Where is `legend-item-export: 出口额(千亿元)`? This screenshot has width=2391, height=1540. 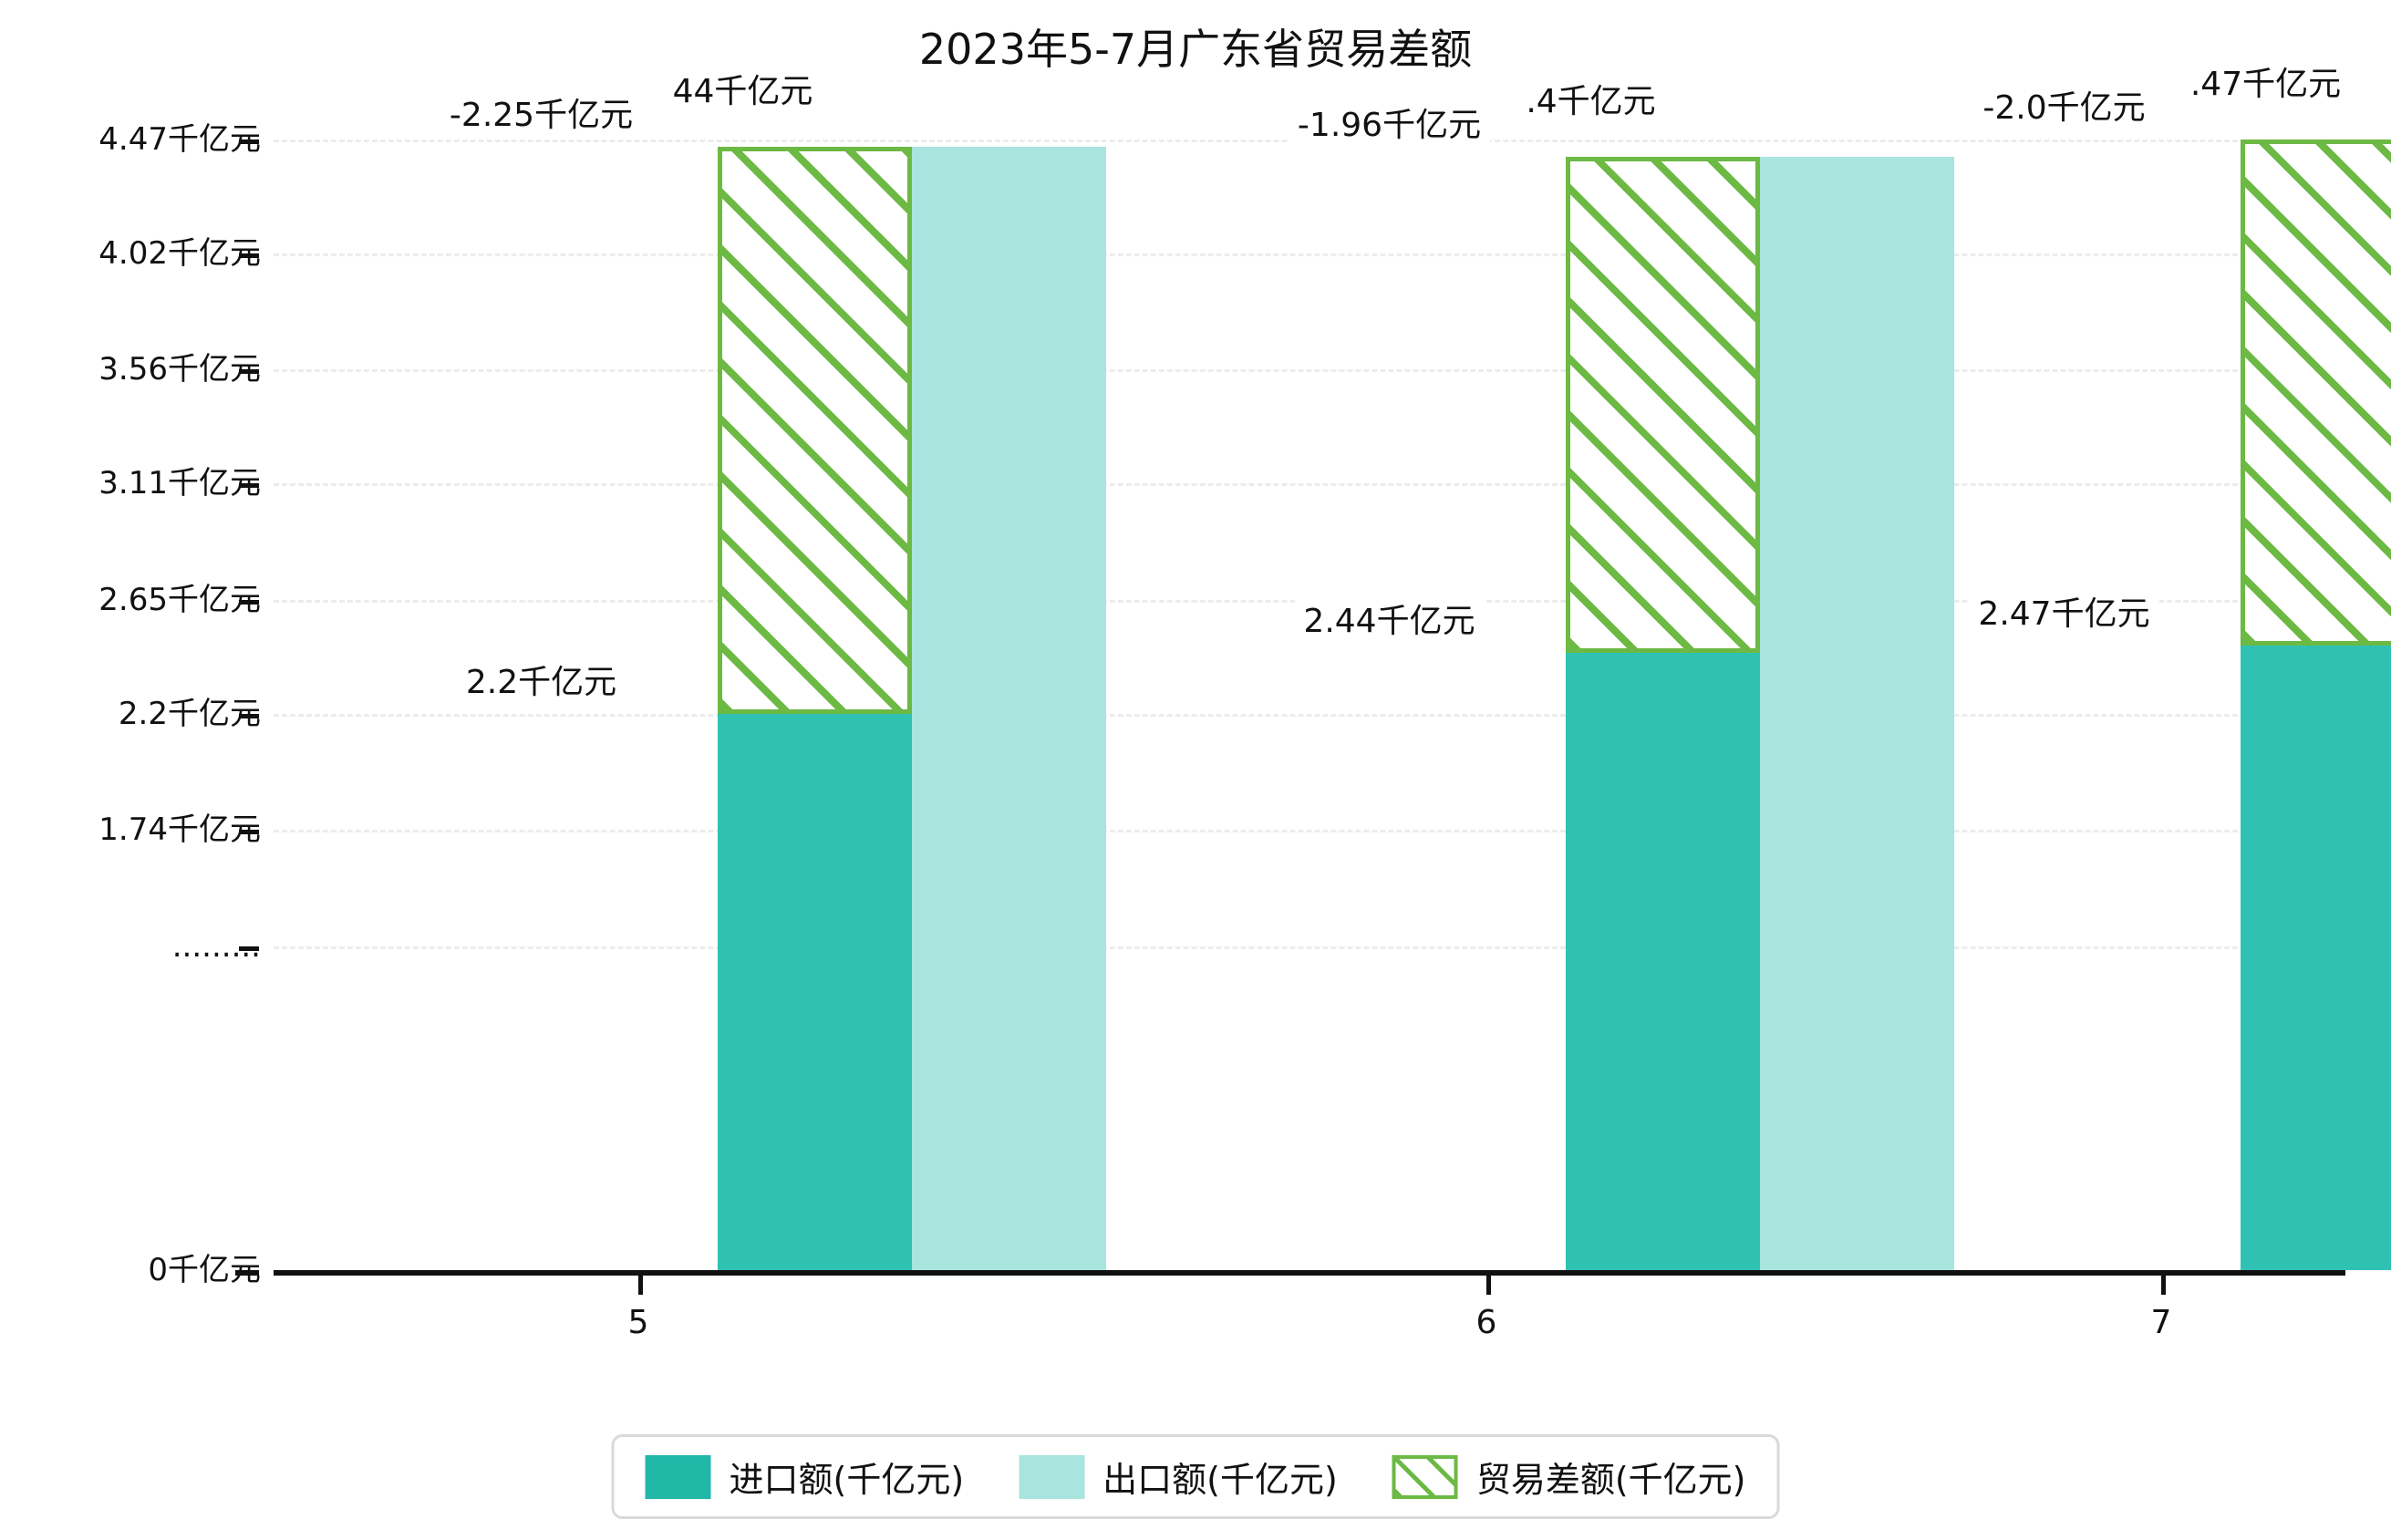 legend-item-export: 出口额(千亿元) is located at coordinates (1179, 1477).